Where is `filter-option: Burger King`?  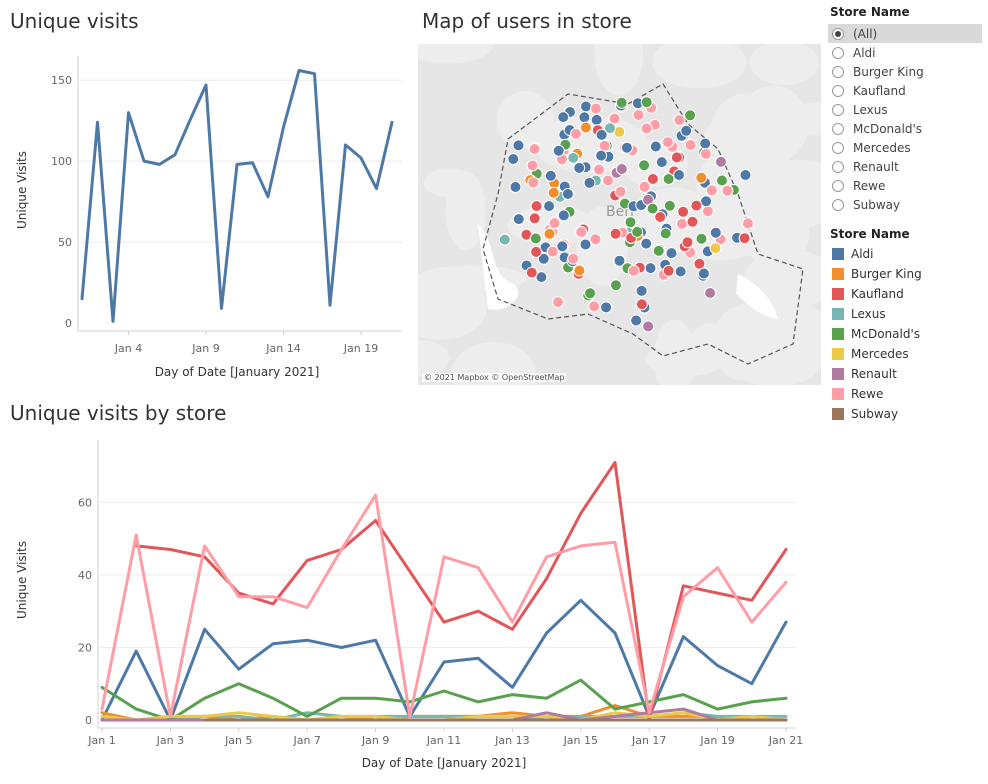 filter-option: Burger King is located at coordinates (905, 71).